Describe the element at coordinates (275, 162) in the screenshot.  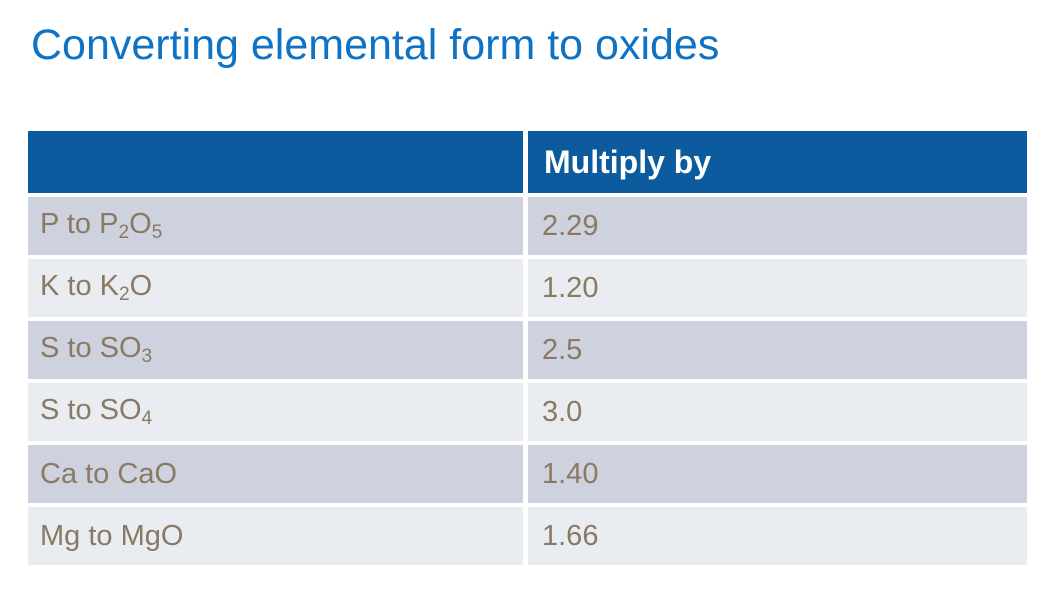
I see `header-cell-empty` at that location.